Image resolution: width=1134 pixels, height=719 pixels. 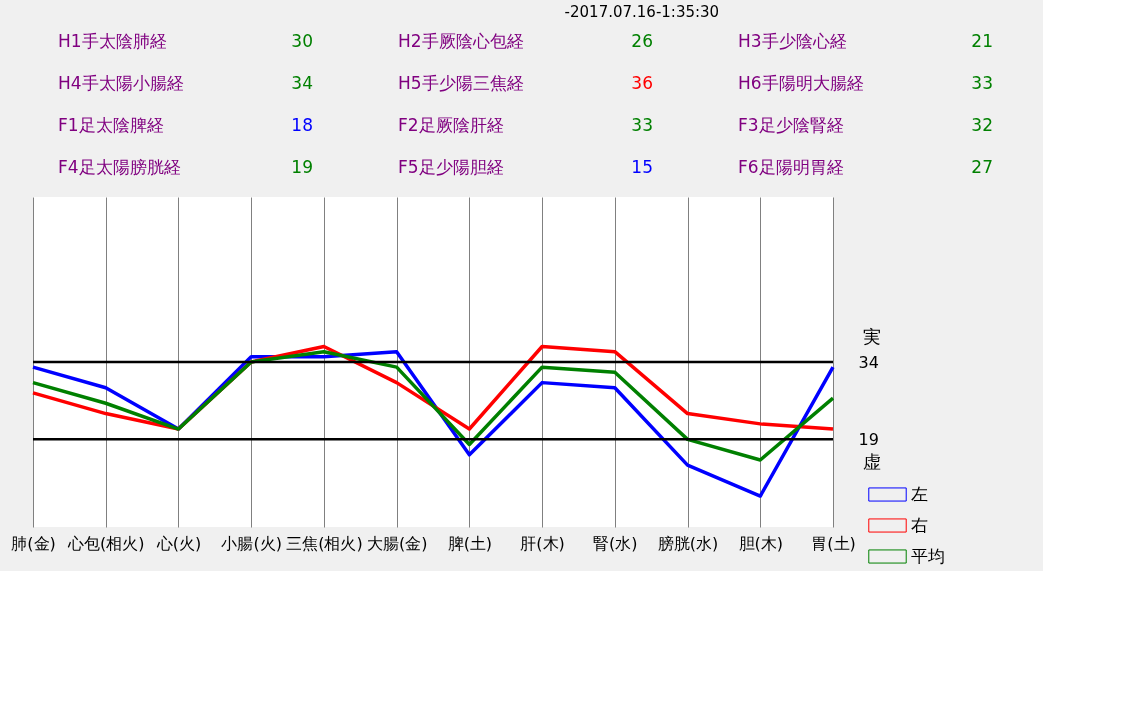 I want to click on x-tick-label: 三焦(相火), so click(x=324, y=543).